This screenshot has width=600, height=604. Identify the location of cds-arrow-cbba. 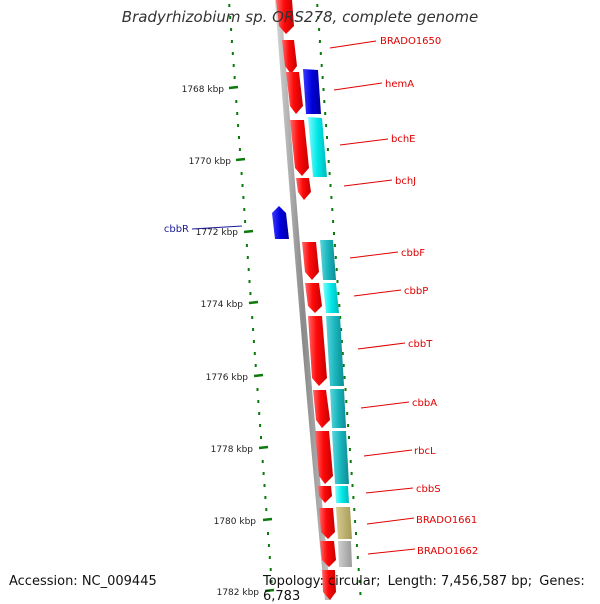
(321, 409).